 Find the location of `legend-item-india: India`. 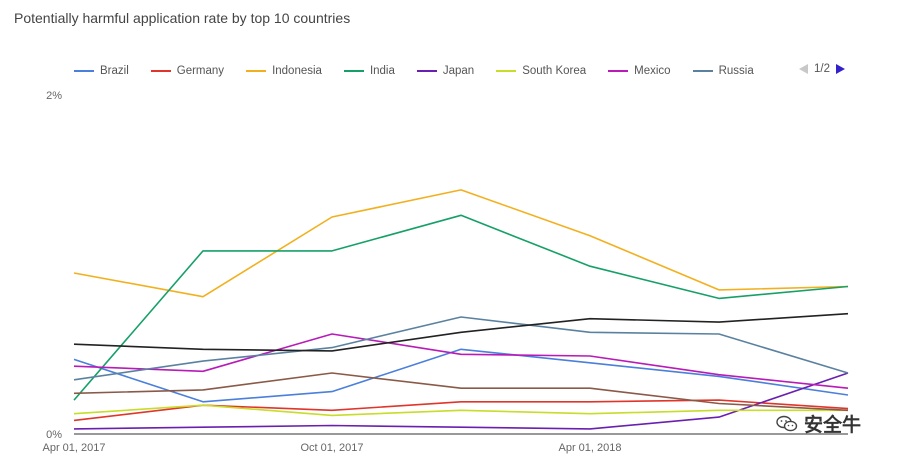

legend-item-india: India is located at coordinates (369, 71).